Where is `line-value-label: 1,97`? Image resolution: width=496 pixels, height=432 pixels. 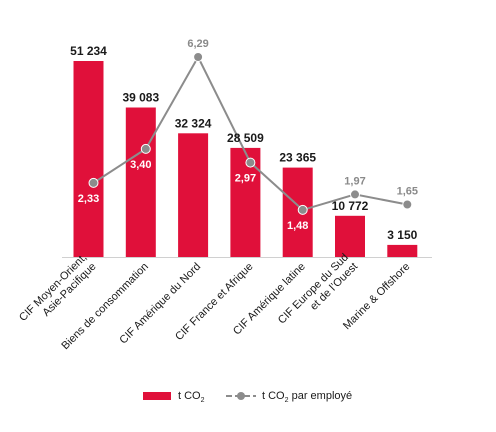 line-value-label: 1,97 is located at coordinates (354, 181).